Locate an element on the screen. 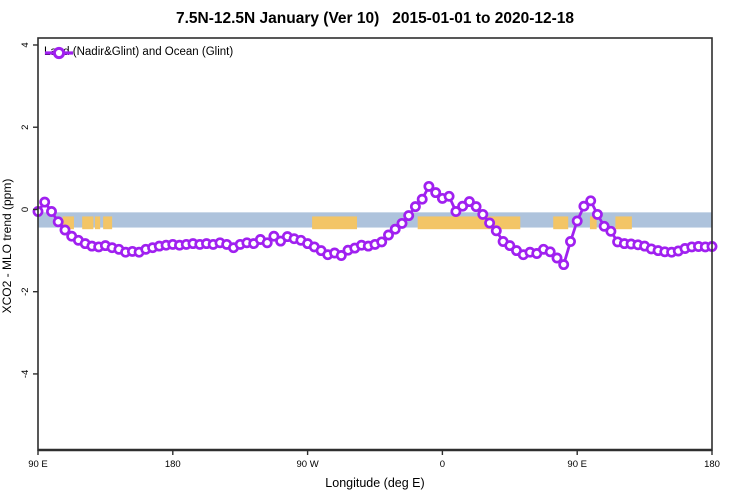 The height and width of the screenshot is (500, 750). y-tick-label: 4 is located at coordinates (25, 44).